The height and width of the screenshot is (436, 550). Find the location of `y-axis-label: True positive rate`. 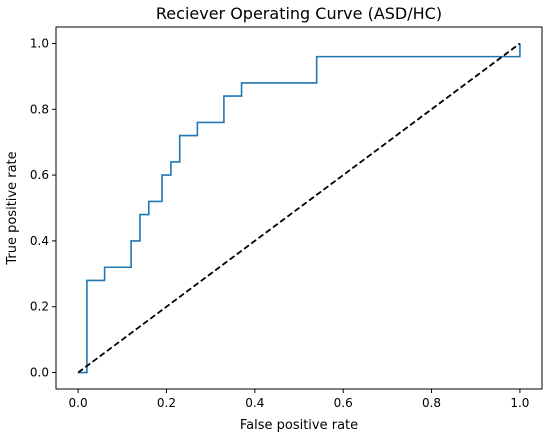

y-axis-label: True positive rate is located at coordinates (12, 208).